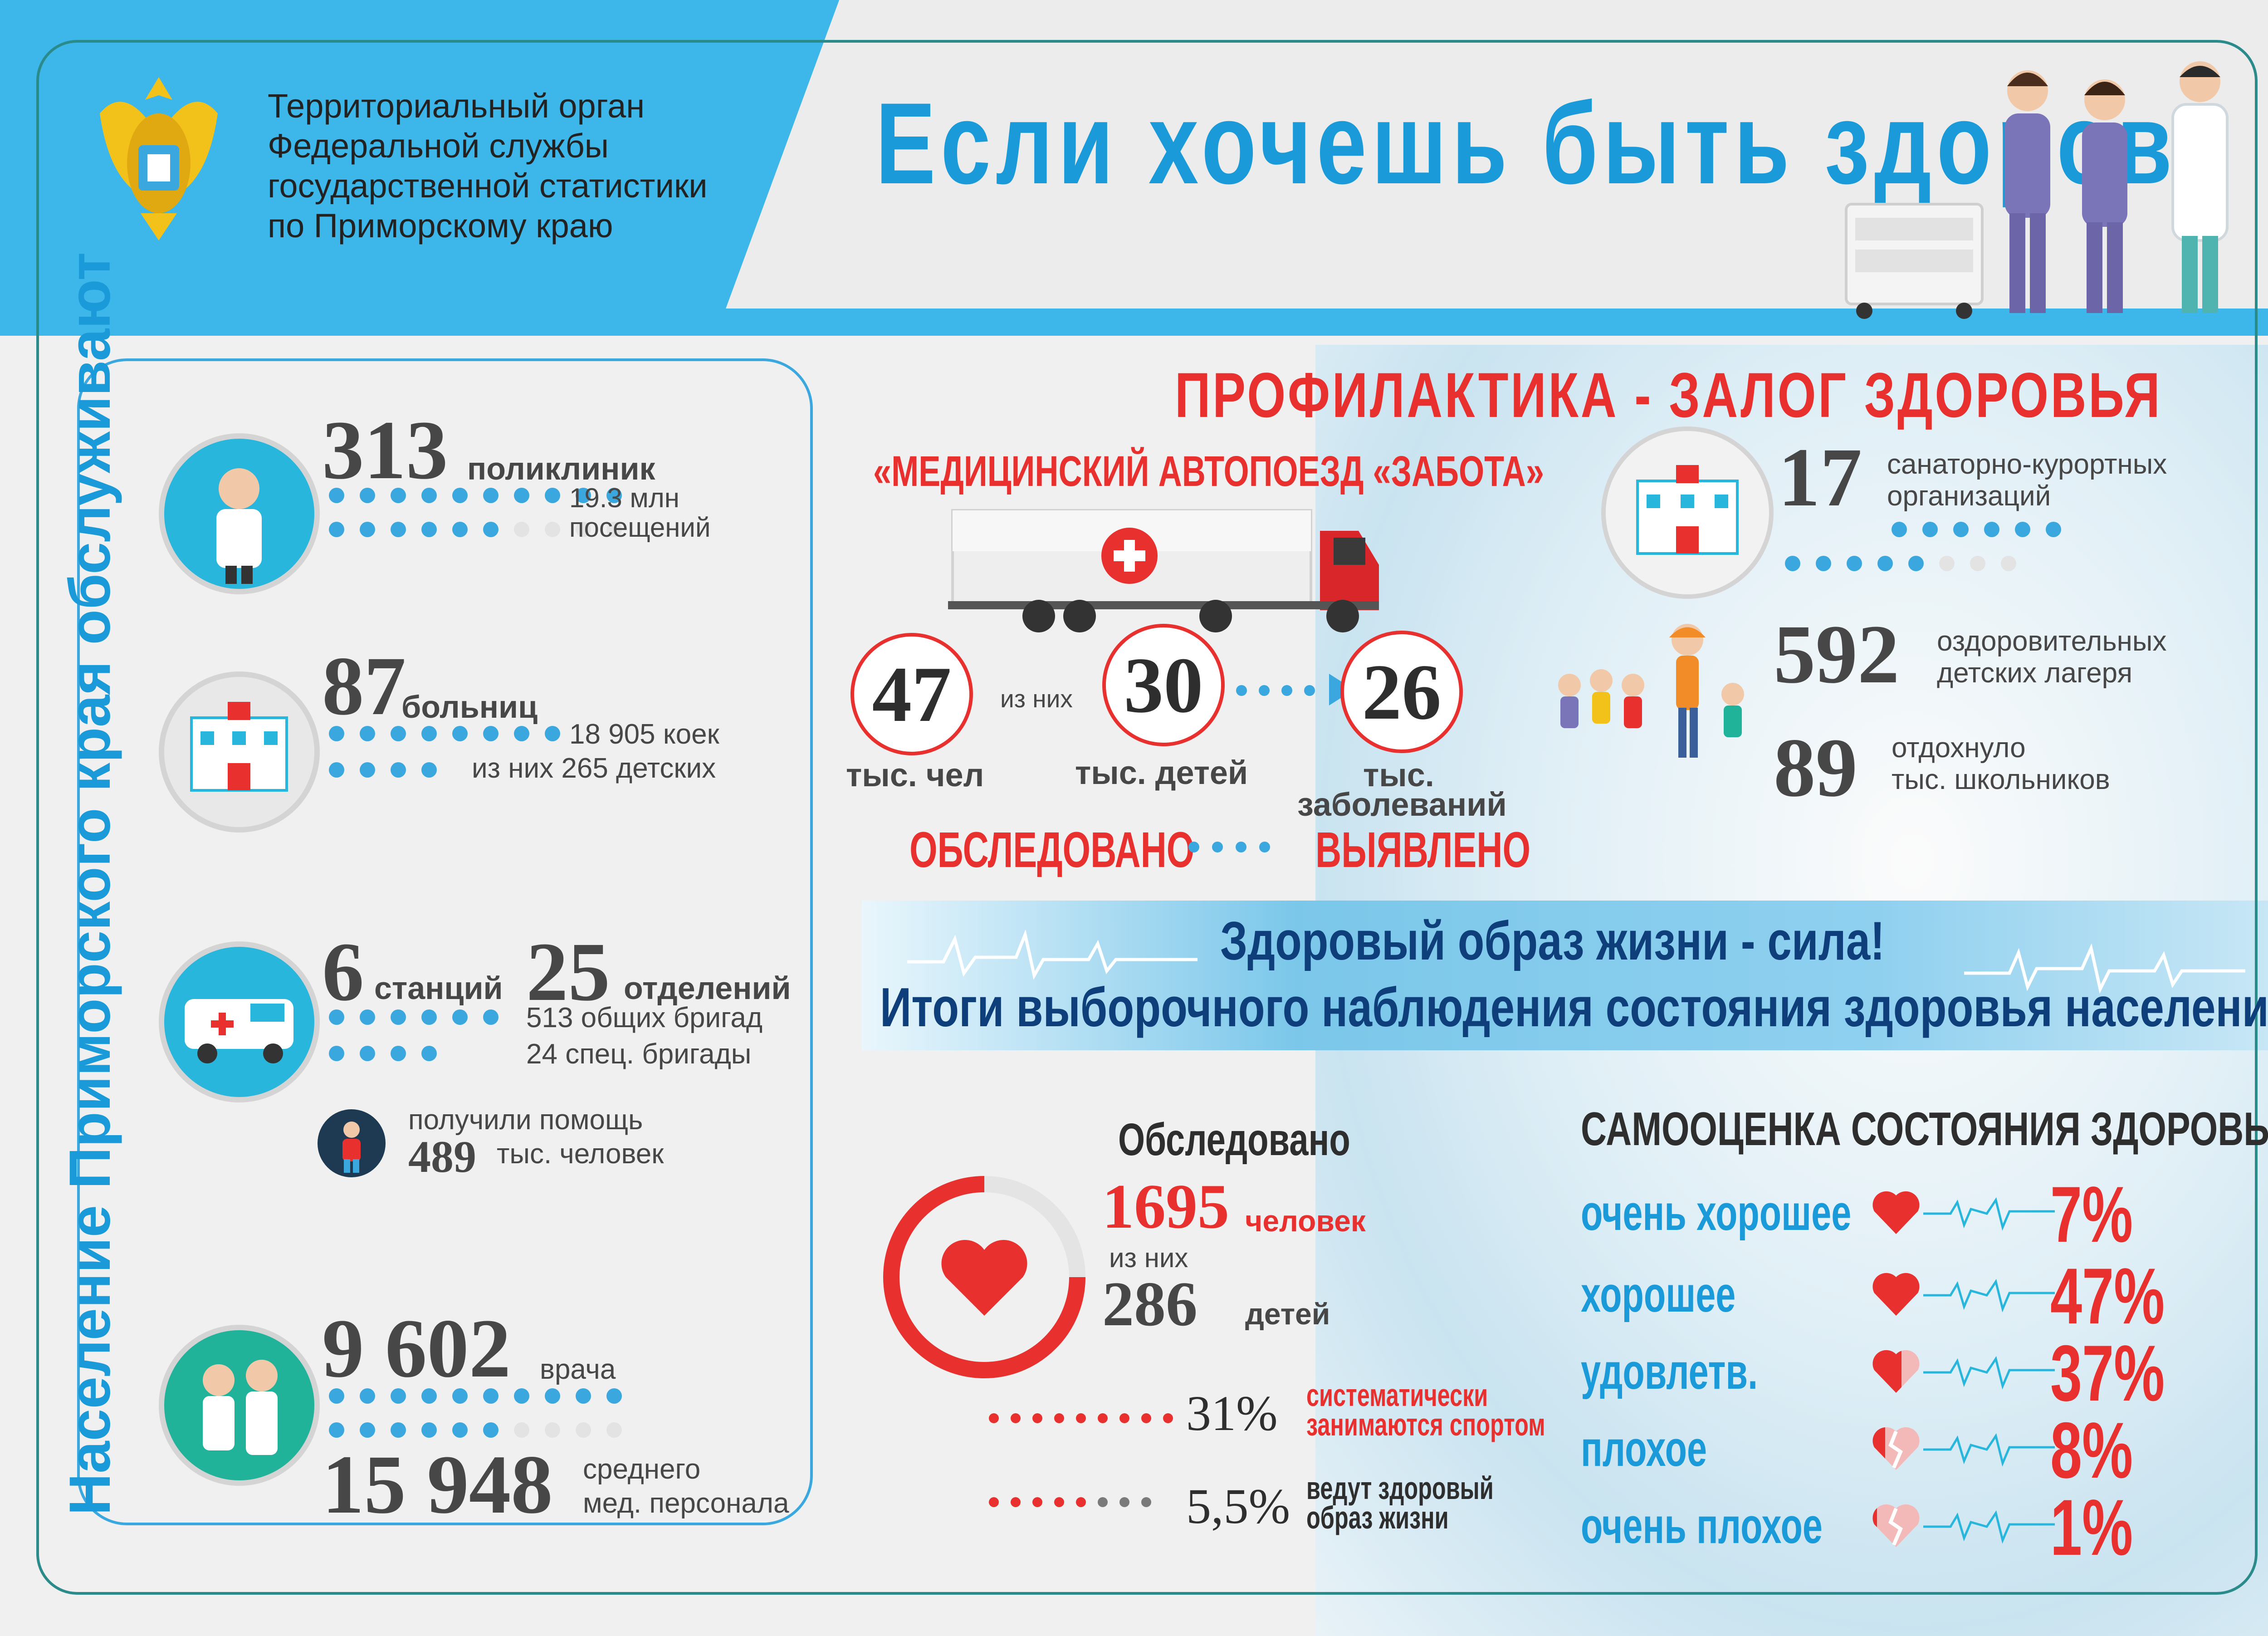 The width and height of the screenshot is (2268, 1636). What do you see at coordinates (240, 1021) in the screenshot?
I see `ambulance-icon` at bounding box center [240, 1021].